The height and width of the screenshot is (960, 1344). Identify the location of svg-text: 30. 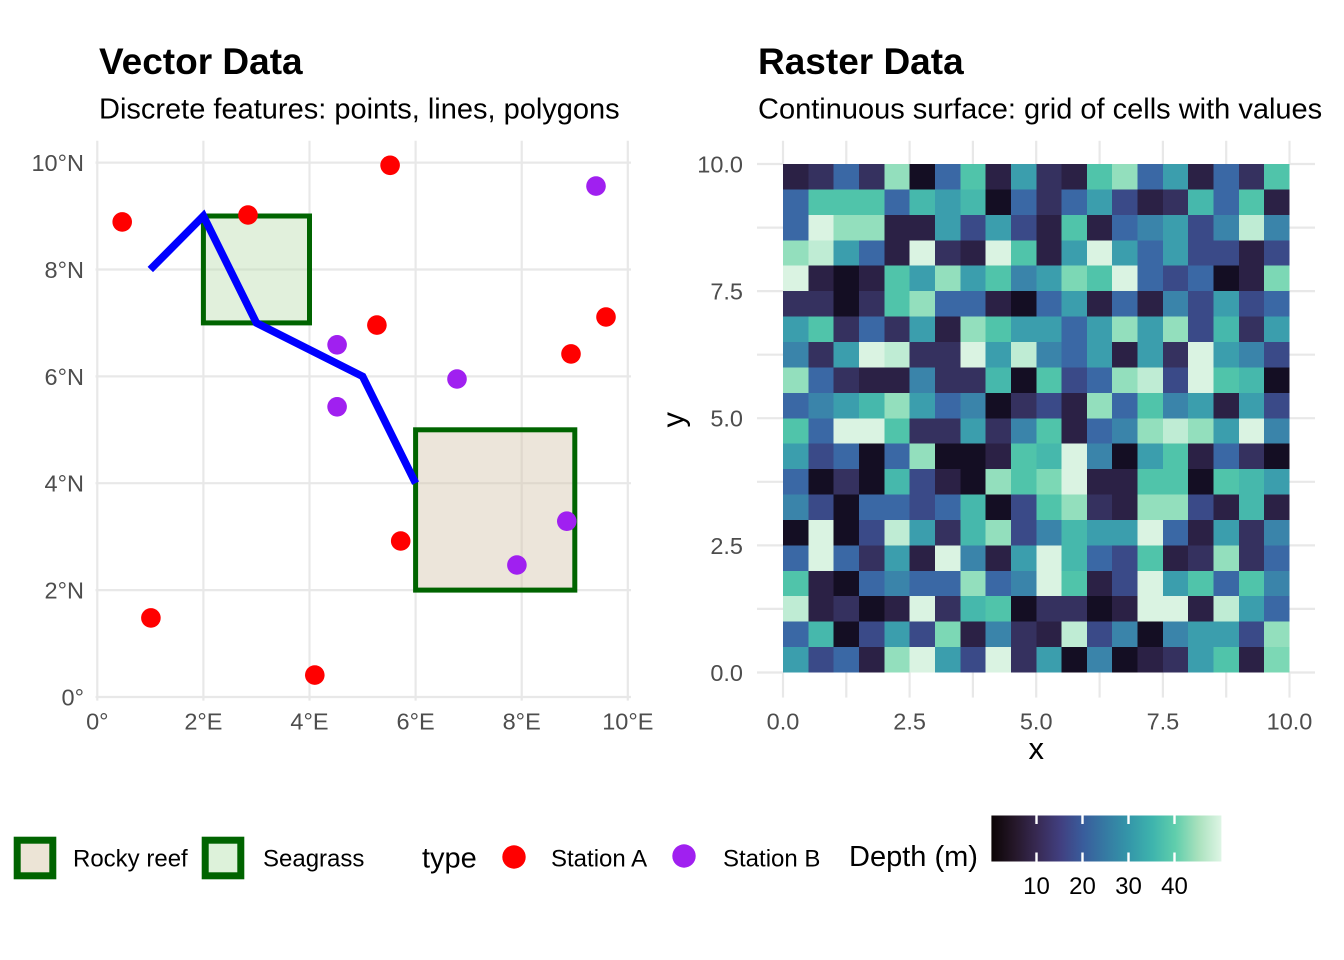
(1128, 886).